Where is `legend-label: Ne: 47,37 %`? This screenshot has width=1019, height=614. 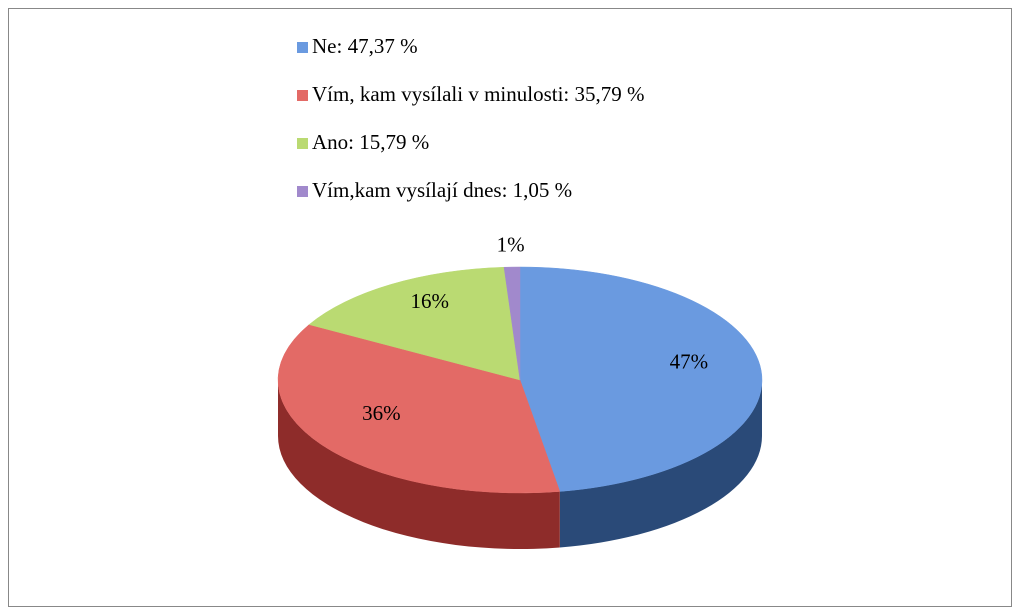
legend-label: Ne: 47,37 % is located at coordinates (365, 46).